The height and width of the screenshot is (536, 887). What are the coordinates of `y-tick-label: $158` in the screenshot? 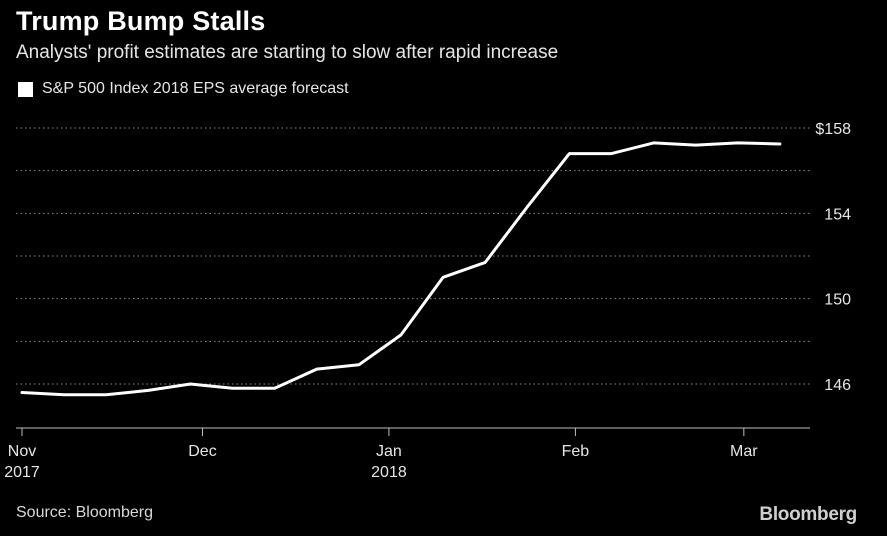 It's located at (833, 129).